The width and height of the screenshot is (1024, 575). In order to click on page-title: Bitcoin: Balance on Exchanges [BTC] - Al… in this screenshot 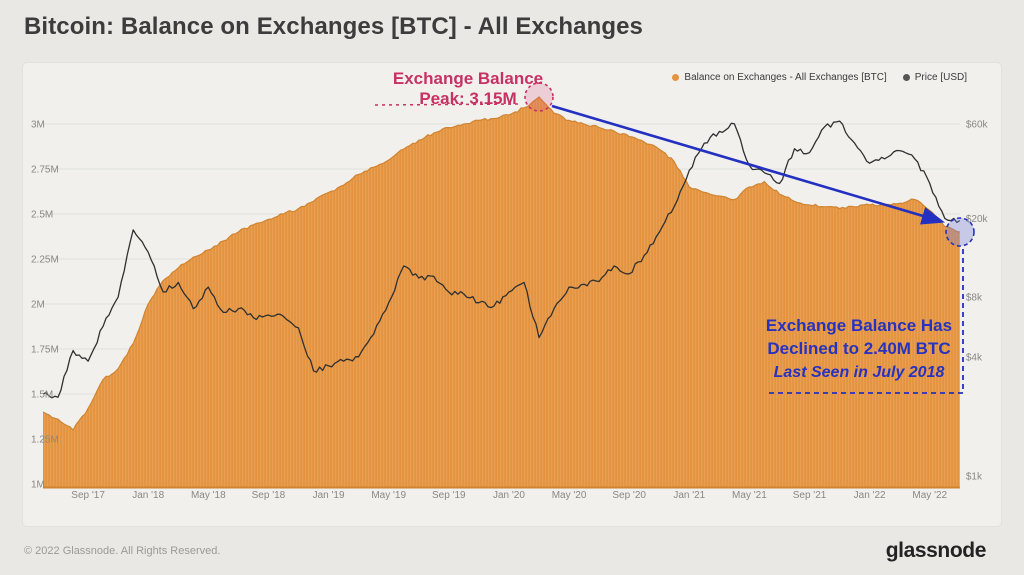, I will do `click(333, 26)`.